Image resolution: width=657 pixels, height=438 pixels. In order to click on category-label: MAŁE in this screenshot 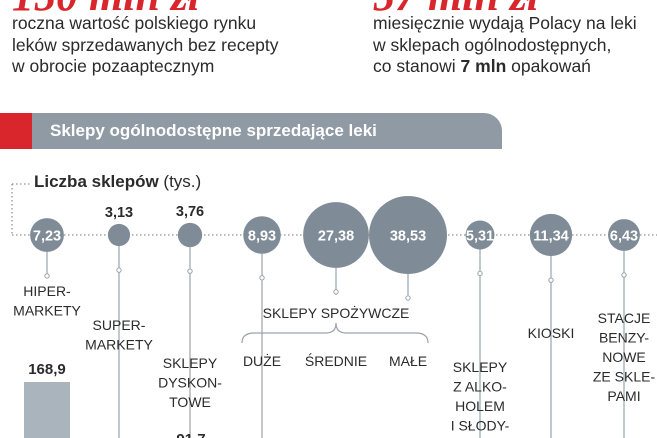, I will do `click(408, 361)`.